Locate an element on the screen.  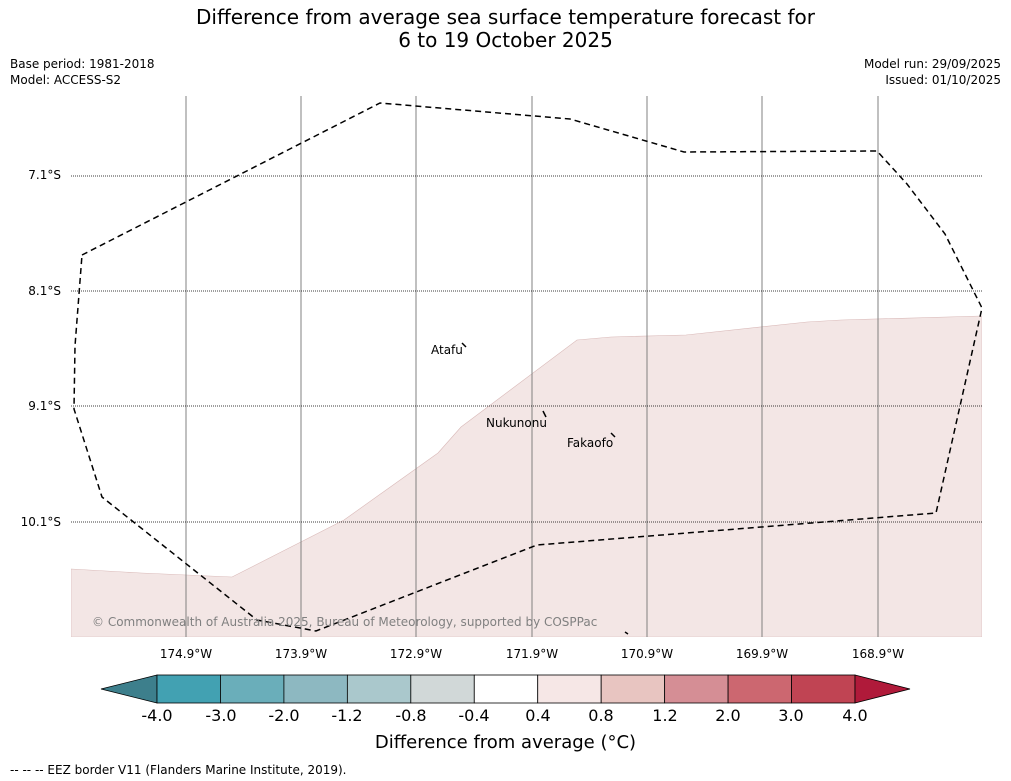
lon-label-174-9: 174.9°W is located at coordinates (186, 654).